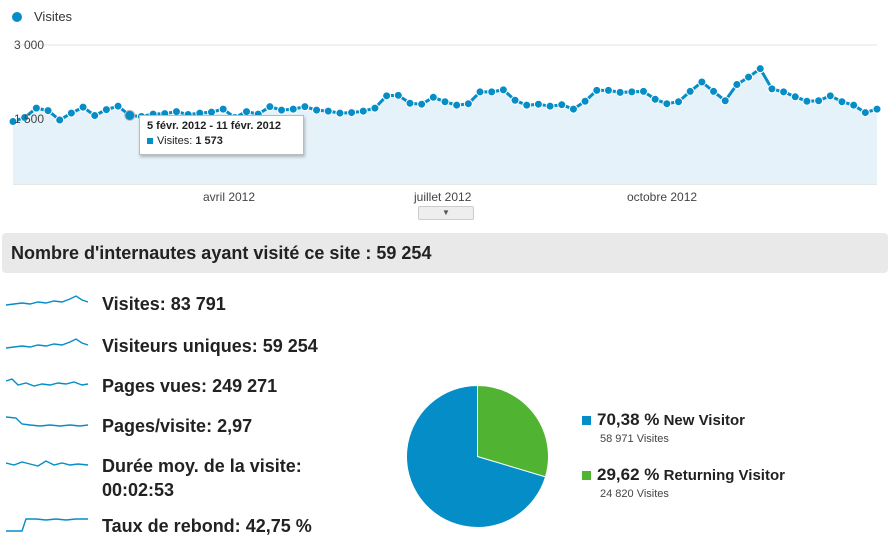 The image size is (890, 549). I want to click on pie-slice-new-visitor, so click(476, 456).